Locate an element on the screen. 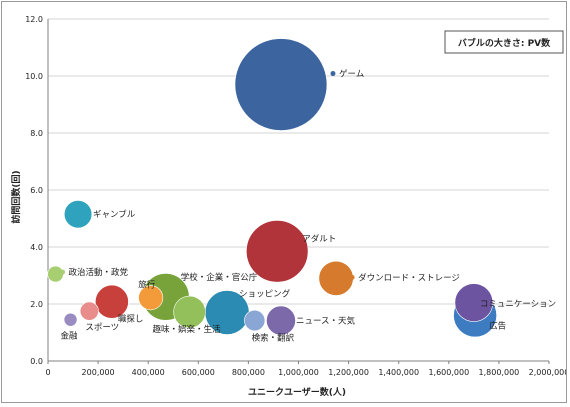 The image size is (570, 407). bubble-label: スポーツ is located at coordinates (102, 328).